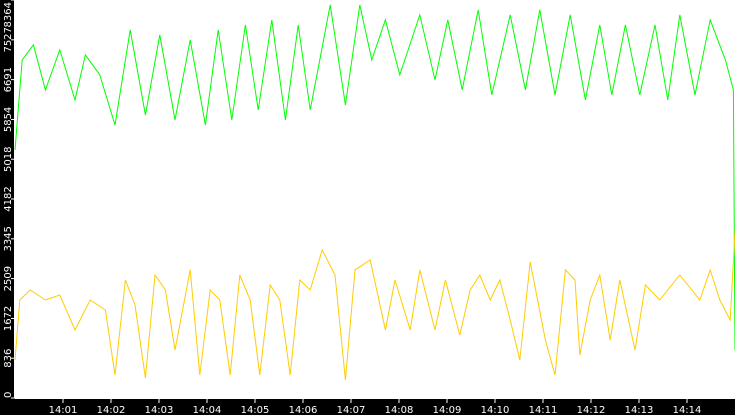 This screenshot has width=735, height=415. Describe the element at coordinates (543, 410) in the screenshot. I see `x-tick-label: 14:11` at that location.